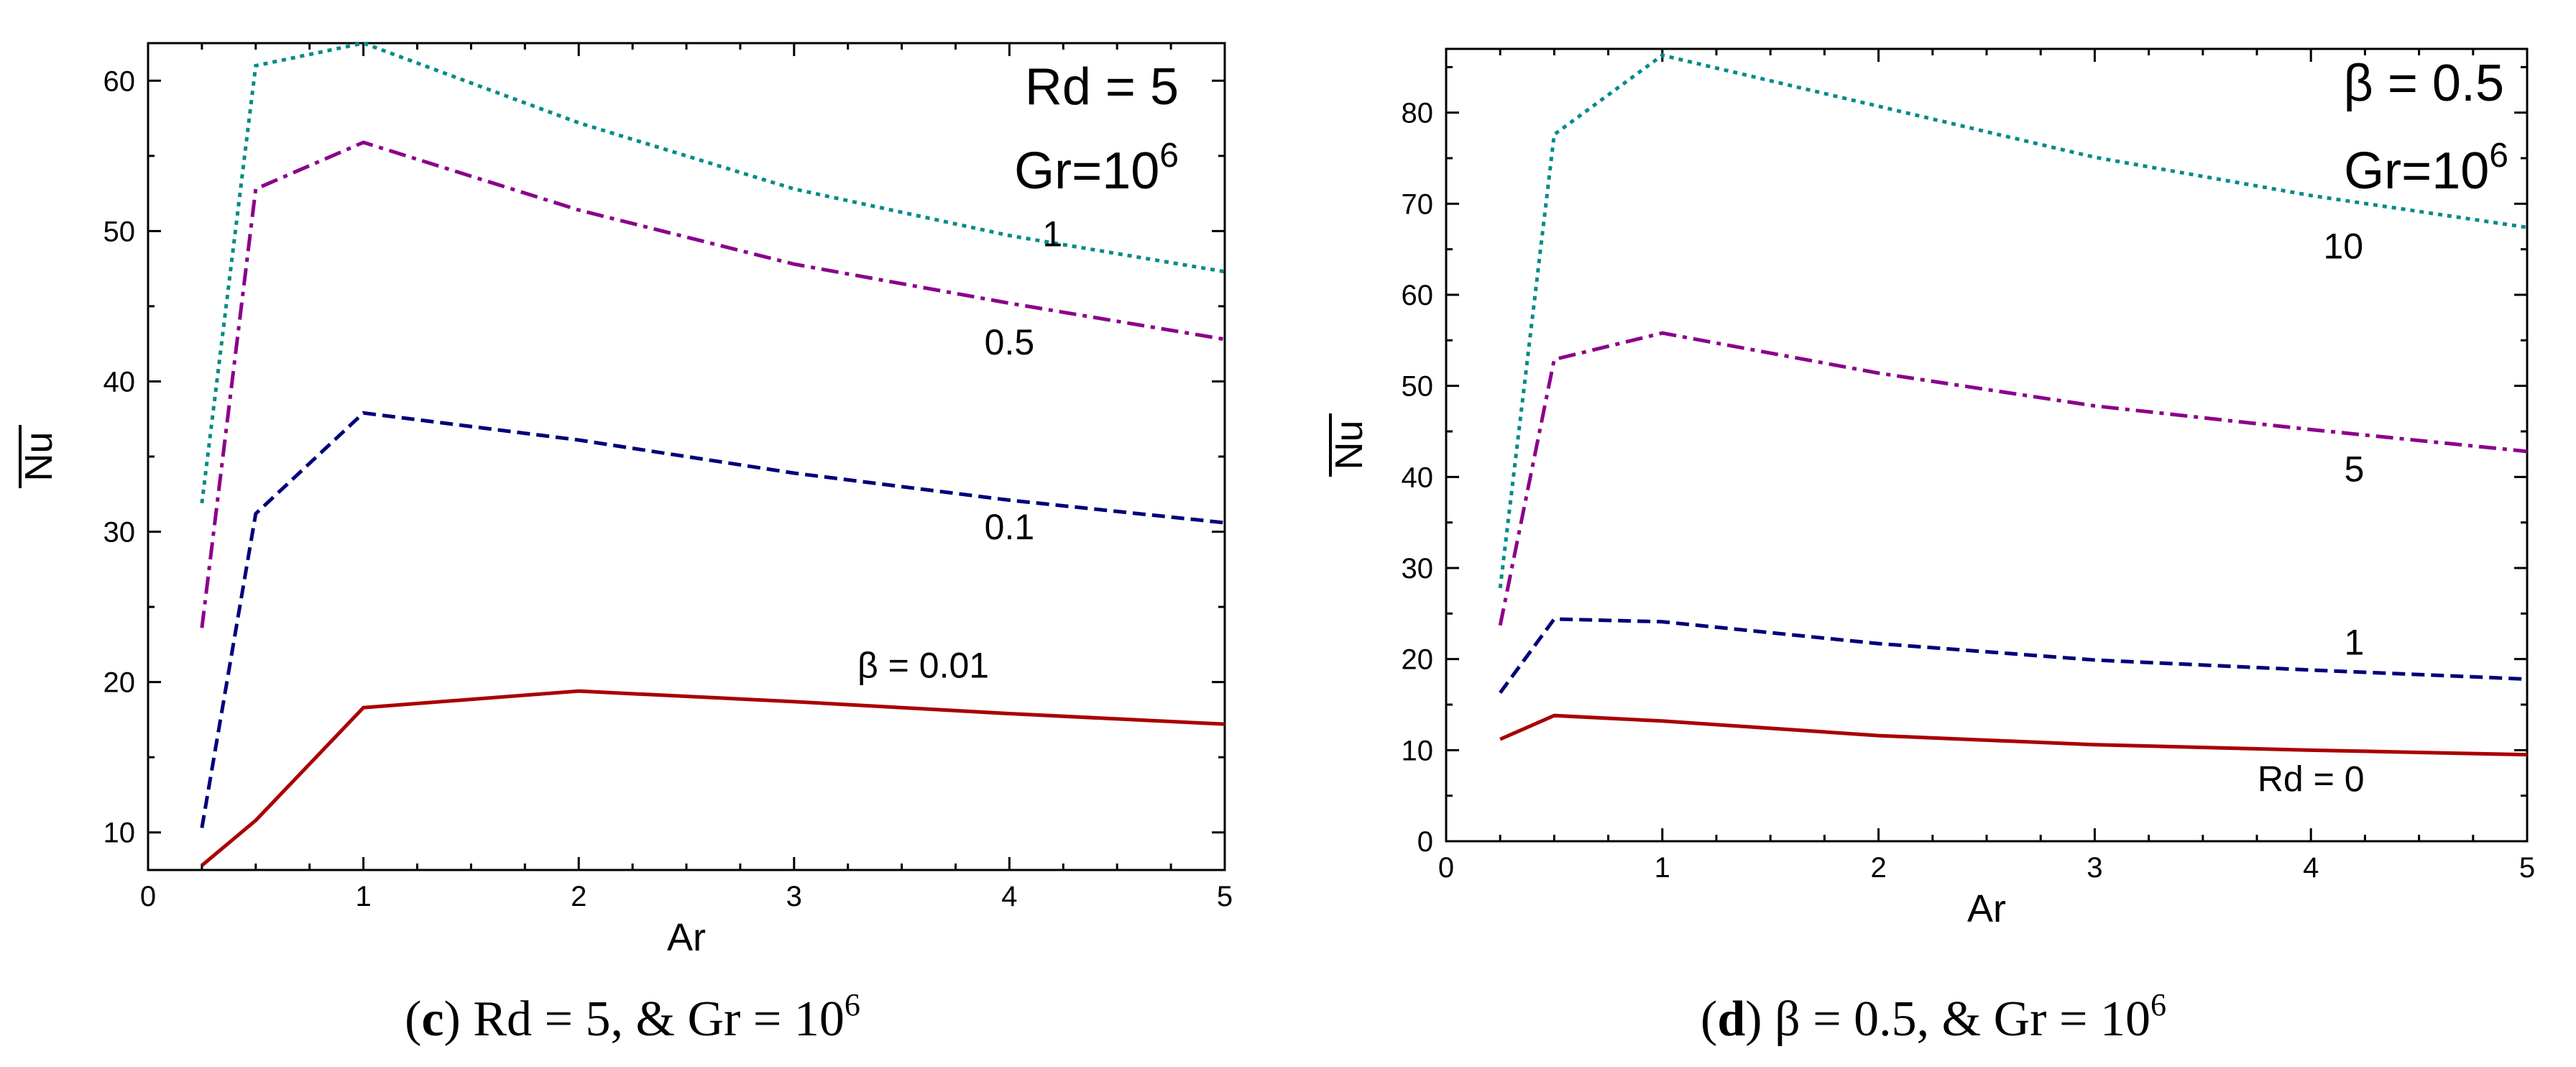 The width and height of the screenshot is (2576, 1067). Describe the element at coordinates (1731, 1019) in the screenshot. I see `caption-letter: d` at that location.